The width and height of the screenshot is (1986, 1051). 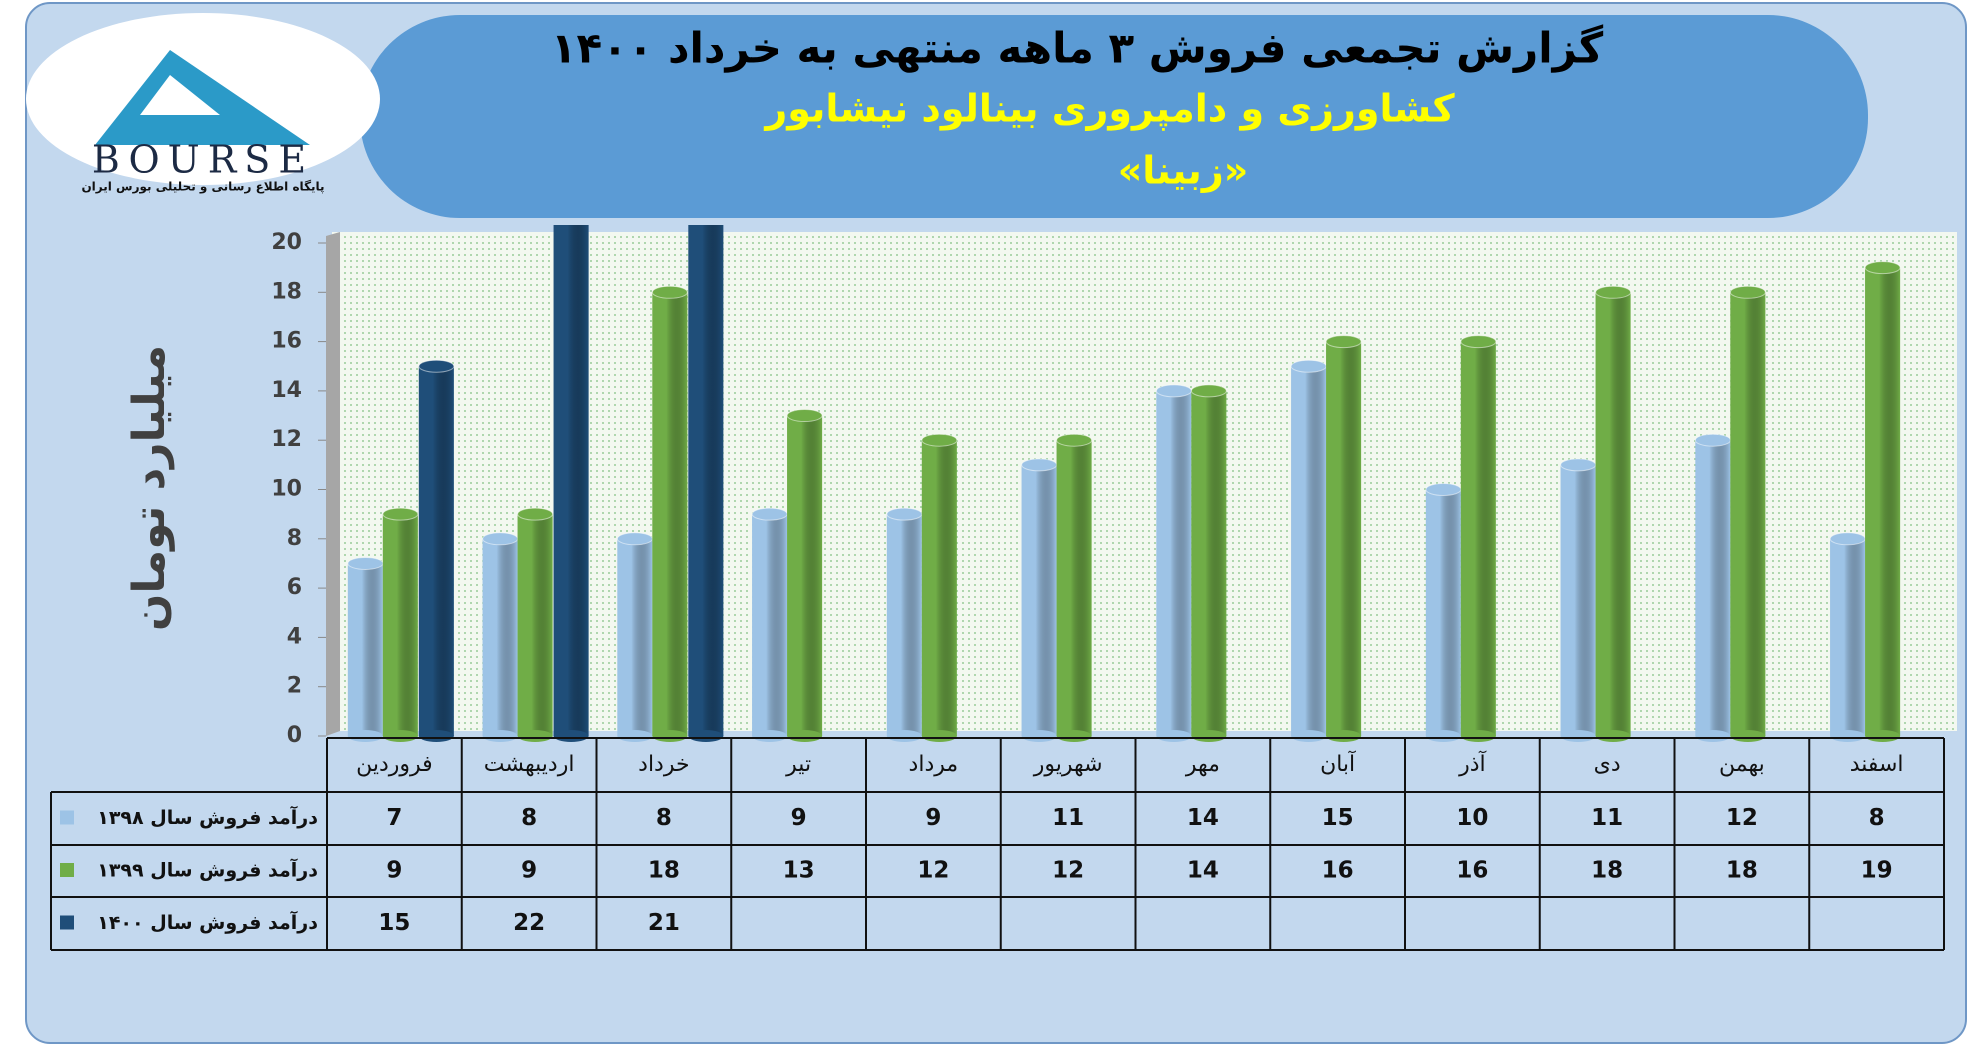 I want to click on x-tick-label: تیر, so click(x=798, y=764).